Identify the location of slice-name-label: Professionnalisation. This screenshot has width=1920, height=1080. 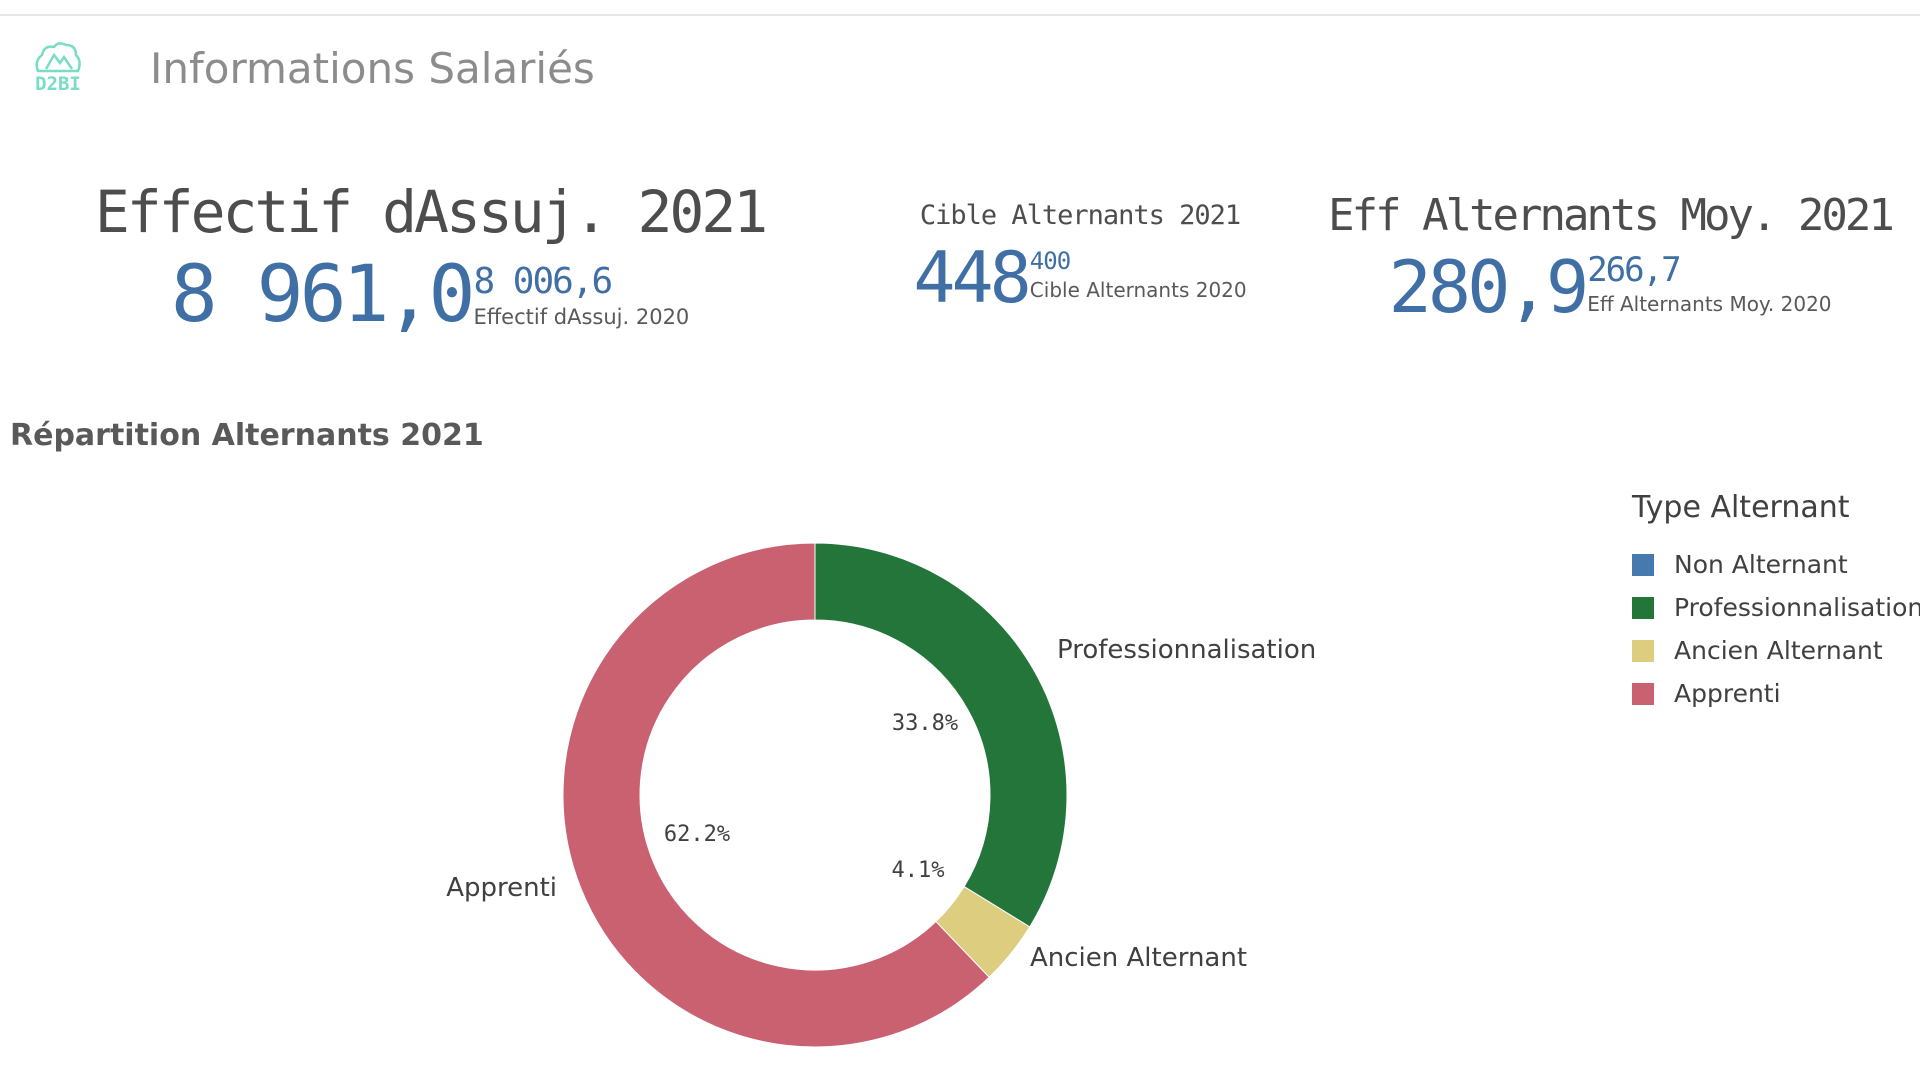
(1186, 650).